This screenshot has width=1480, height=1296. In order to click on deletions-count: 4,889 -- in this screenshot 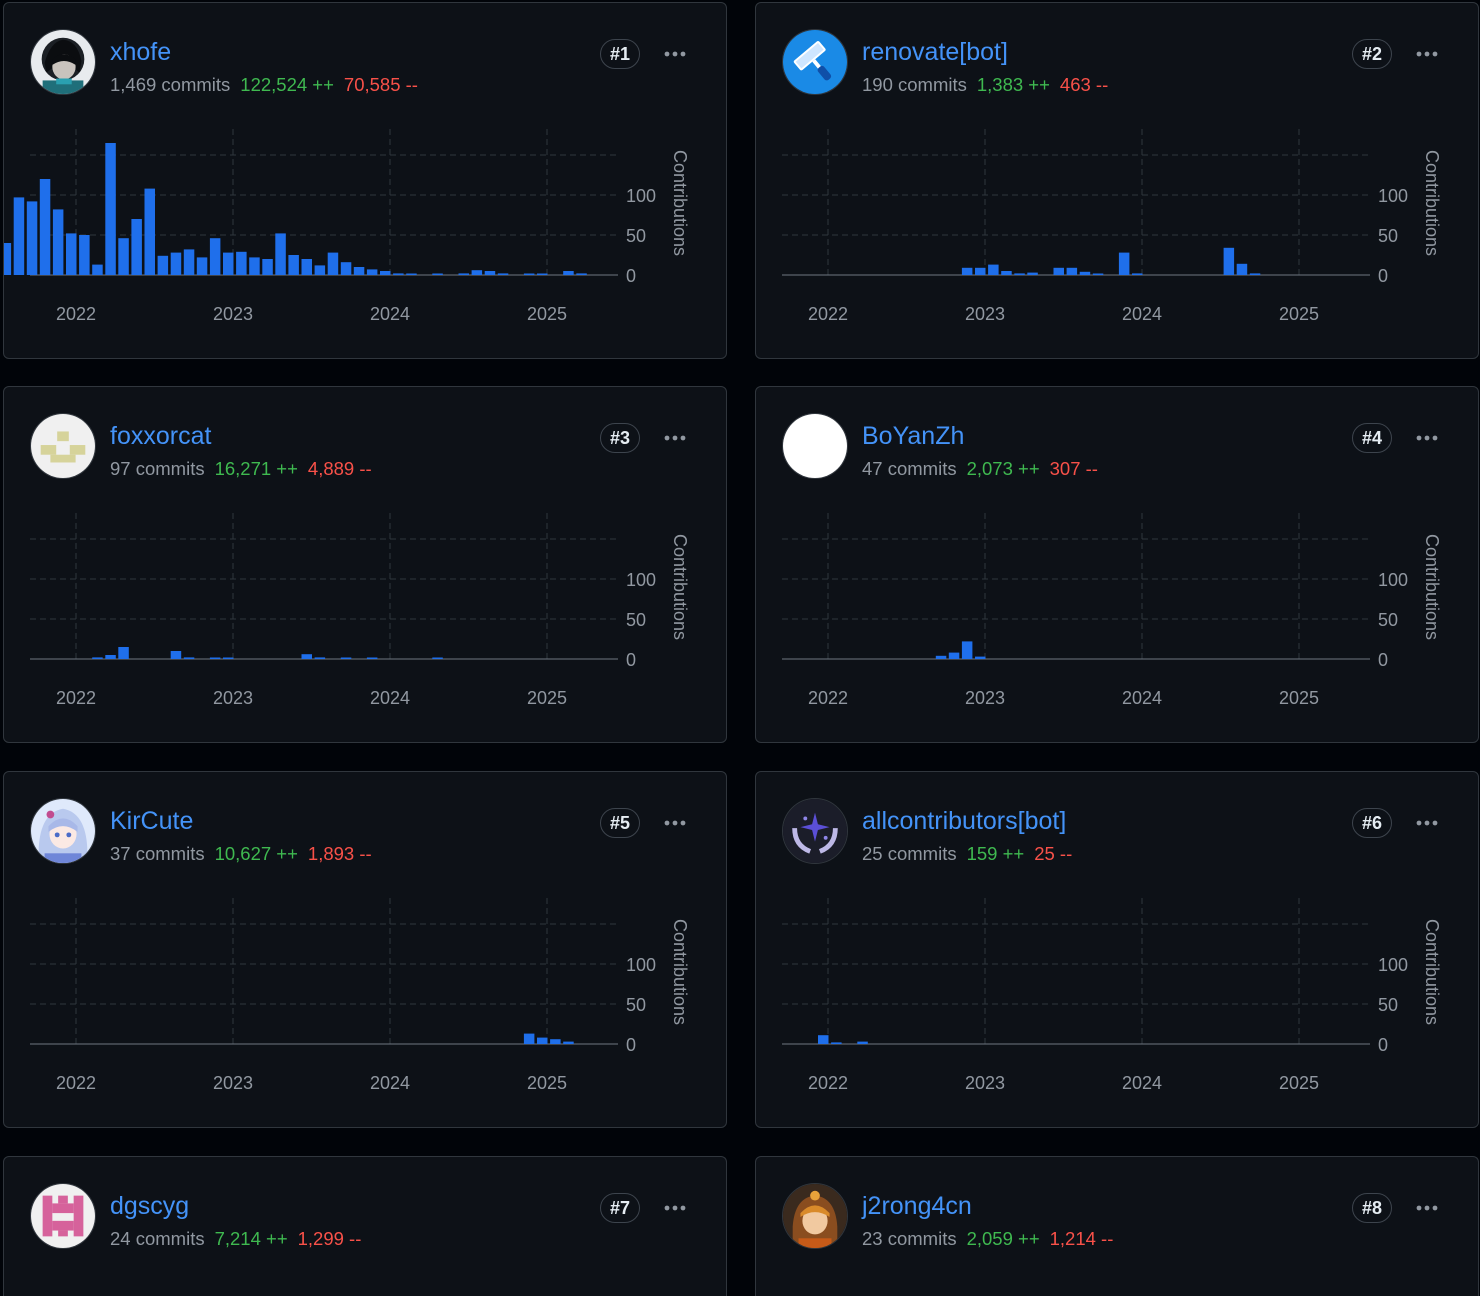, I will do `click(339, 468)`.